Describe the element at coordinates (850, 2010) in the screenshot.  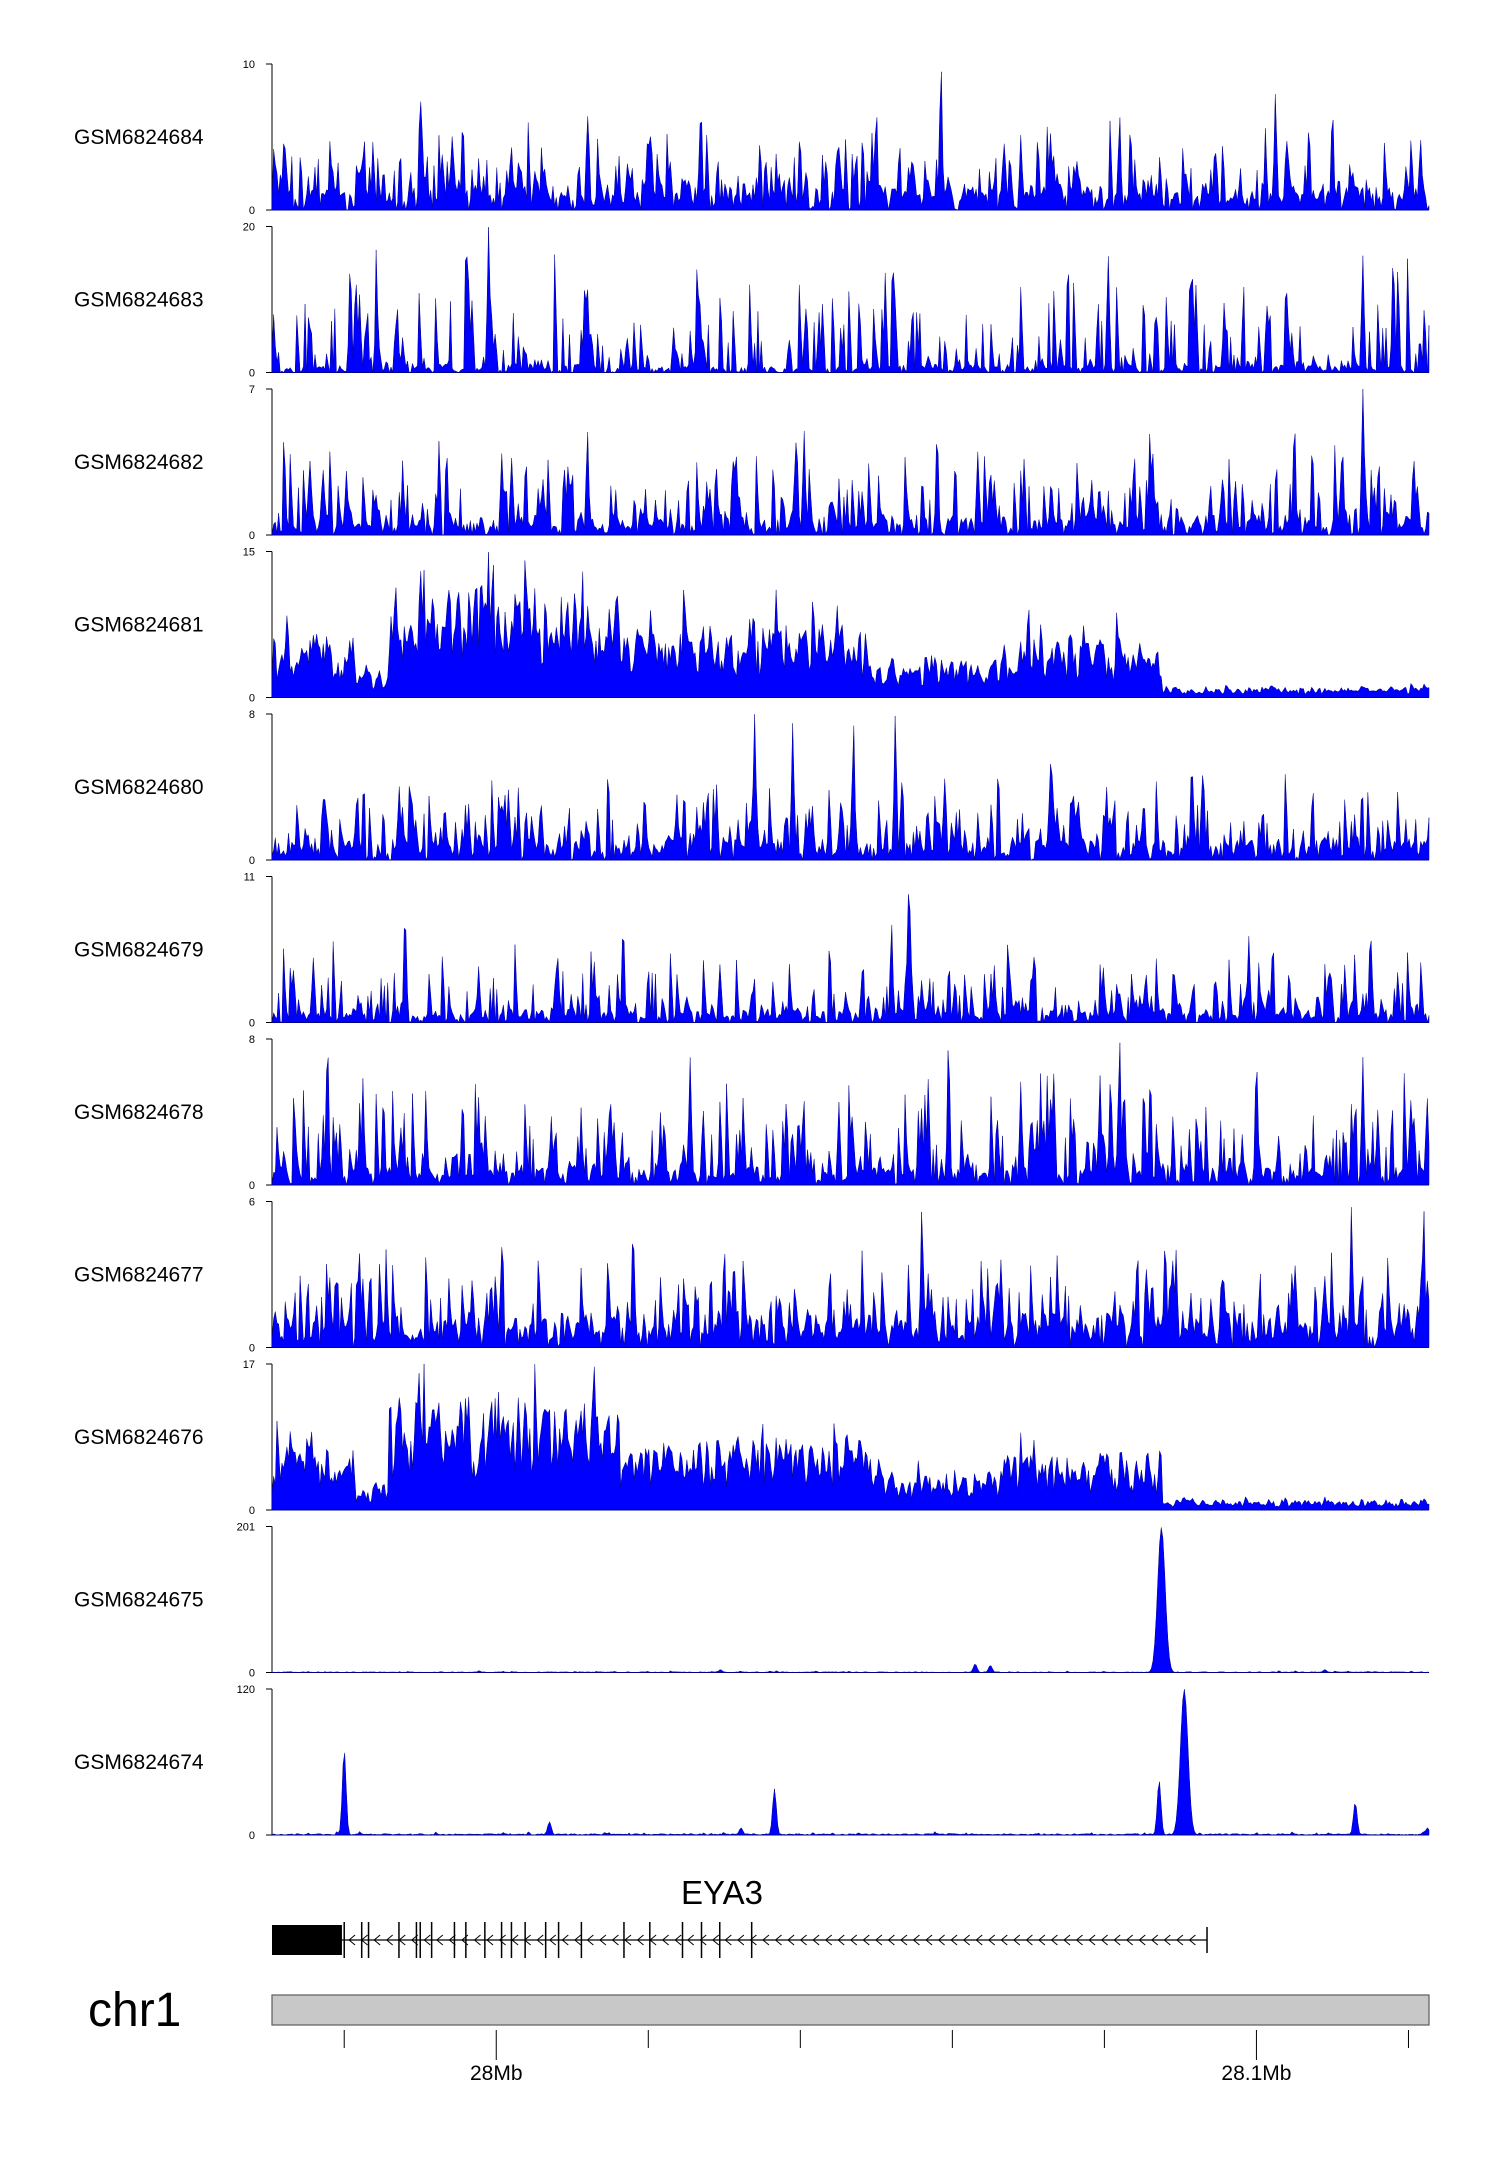
I see `chromosome-band` at that location.